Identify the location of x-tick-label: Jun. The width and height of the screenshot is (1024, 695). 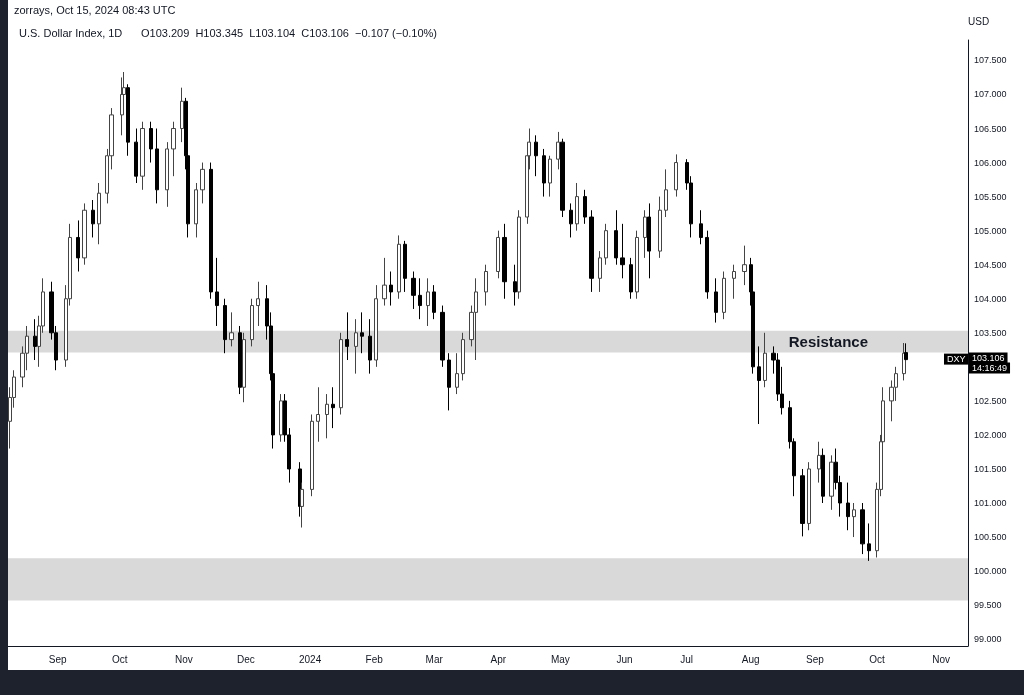
(624, 659).